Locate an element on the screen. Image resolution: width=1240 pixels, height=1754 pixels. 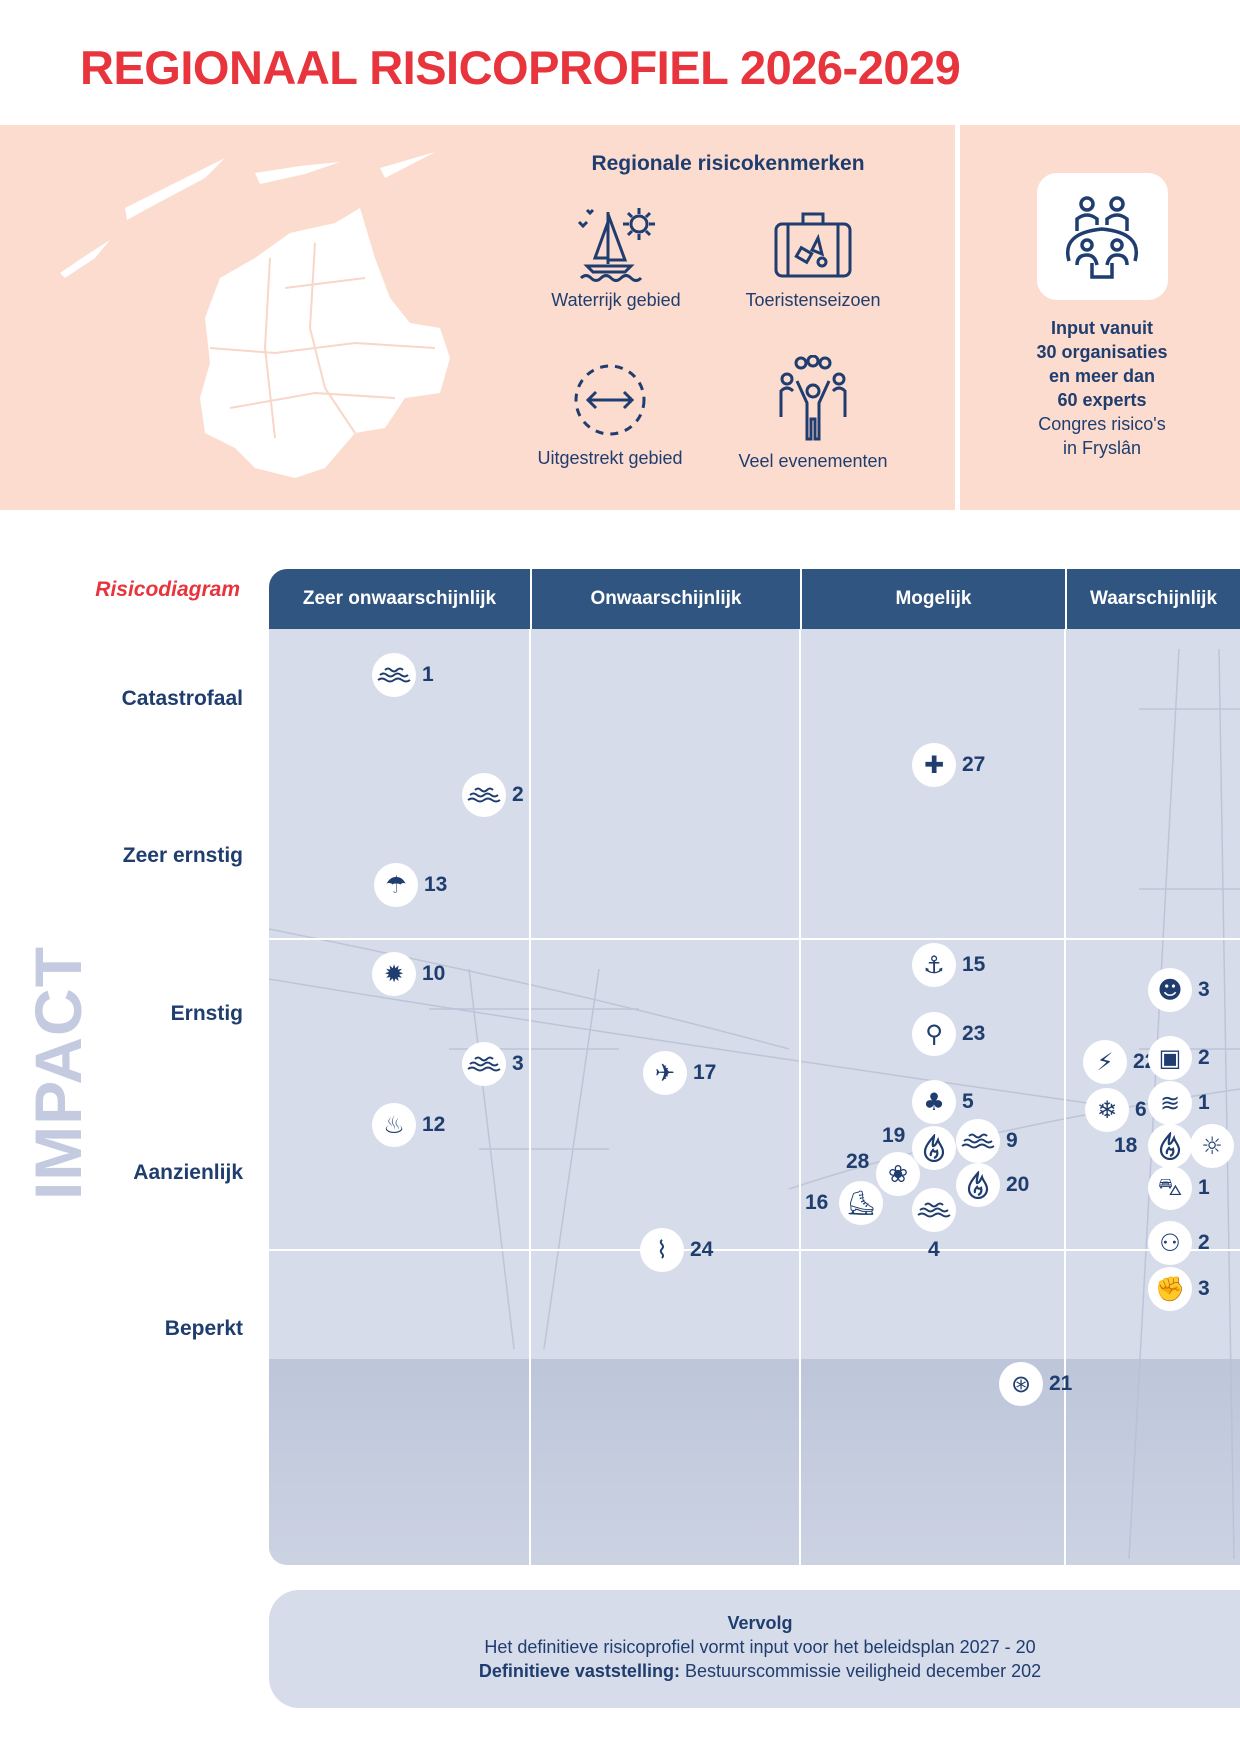
risk-marker: ♨ is located at coordinates (394, 1125).